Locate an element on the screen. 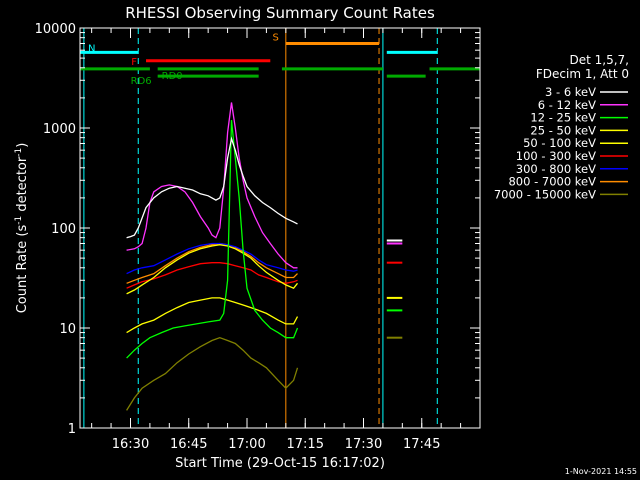 The height and width of the screenshot is (480, 640). x-tick-label: 16:45 is located at coordinates (188, 444).